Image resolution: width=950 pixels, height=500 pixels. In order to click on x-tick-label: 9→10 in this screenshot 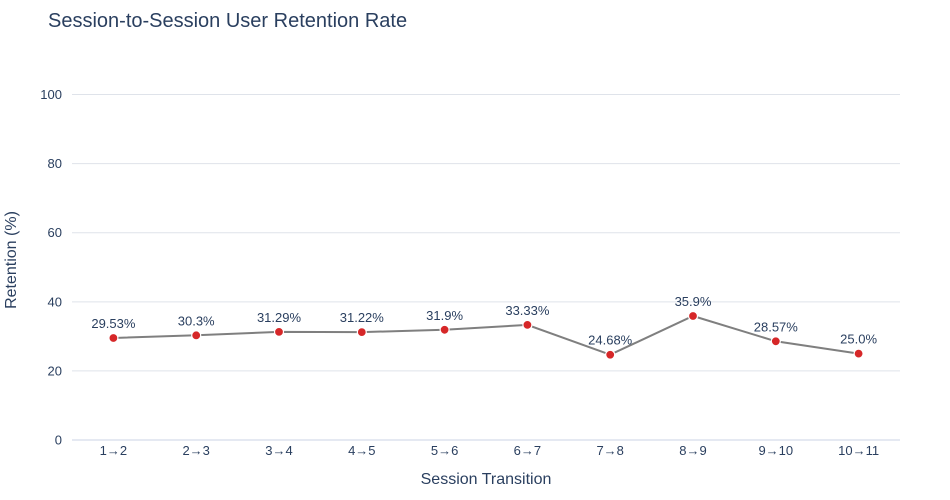, I will do `click(775, 450)`.